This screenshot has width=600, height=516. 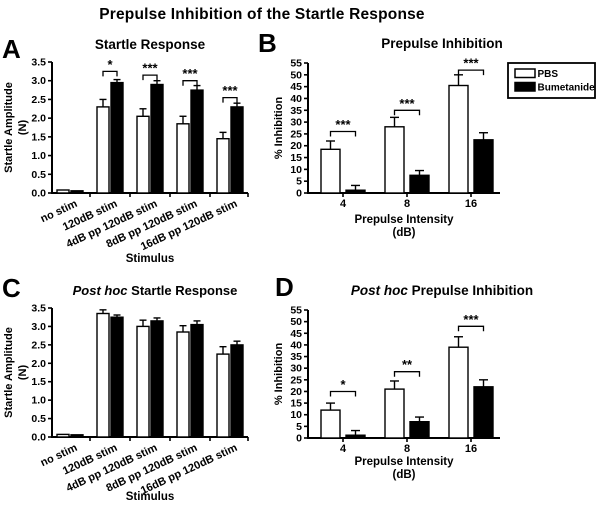 What do you see at coordinates (567, 88) in the screenshot?
I see `legend-label-bumetanide: Bumetanide` at bounding box center [567, 88].